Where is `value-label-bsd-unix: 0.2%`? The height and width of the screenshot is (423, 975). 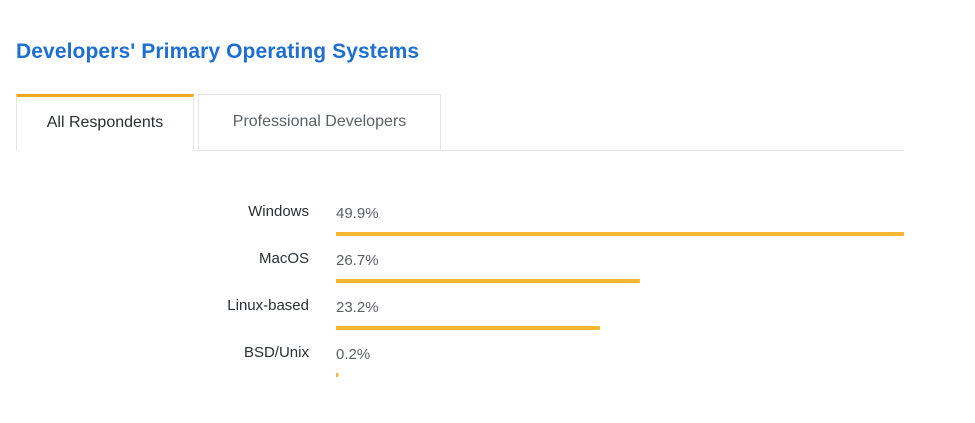 value-label-bsd-unix: 0.2% is located at coordinates (353, 354).